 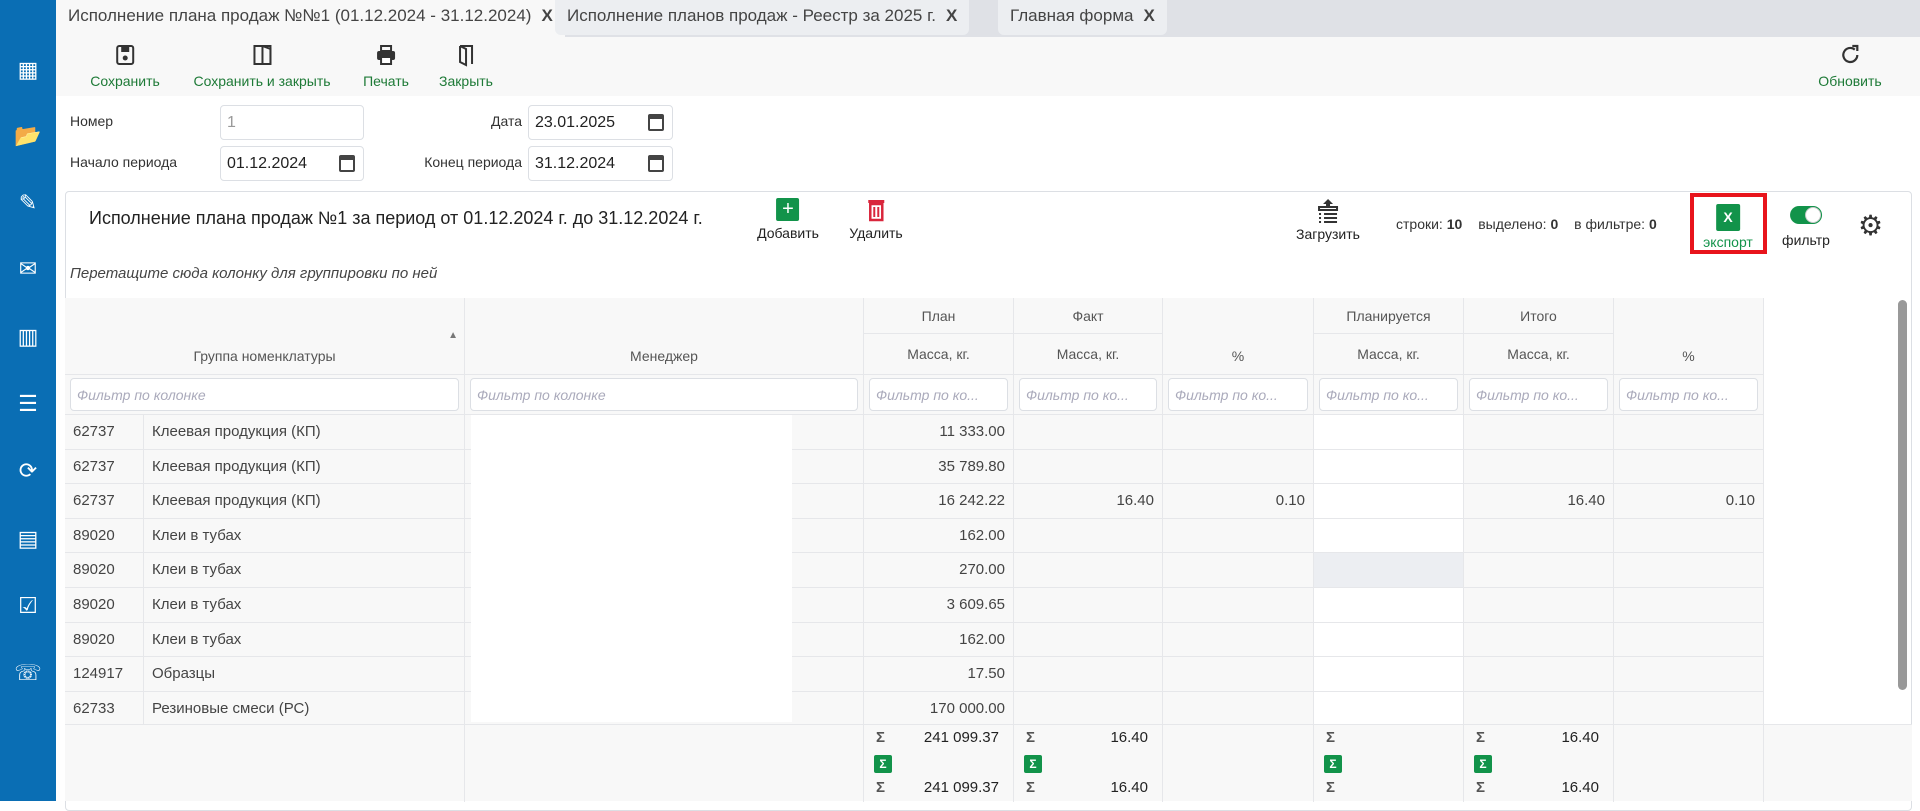 I want to click on footer-plan: Σ 241 099.37 Σ Σ 241 099.37, so click(x=939, y=763).